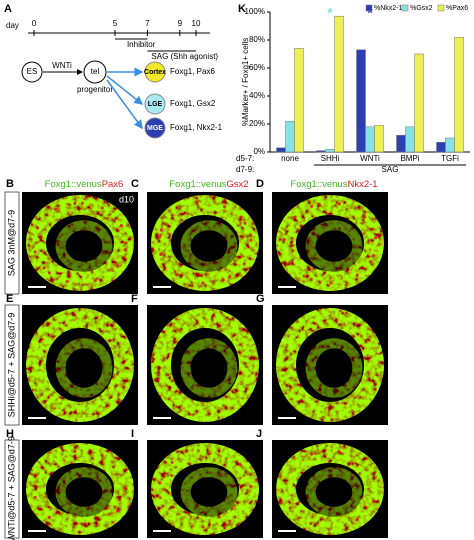 This screenshot has height=540, width=474. What do you see at coordinates (237, 184) in the screenshot?
I see `marker: Gsx2` at bounding box center [237, 184].